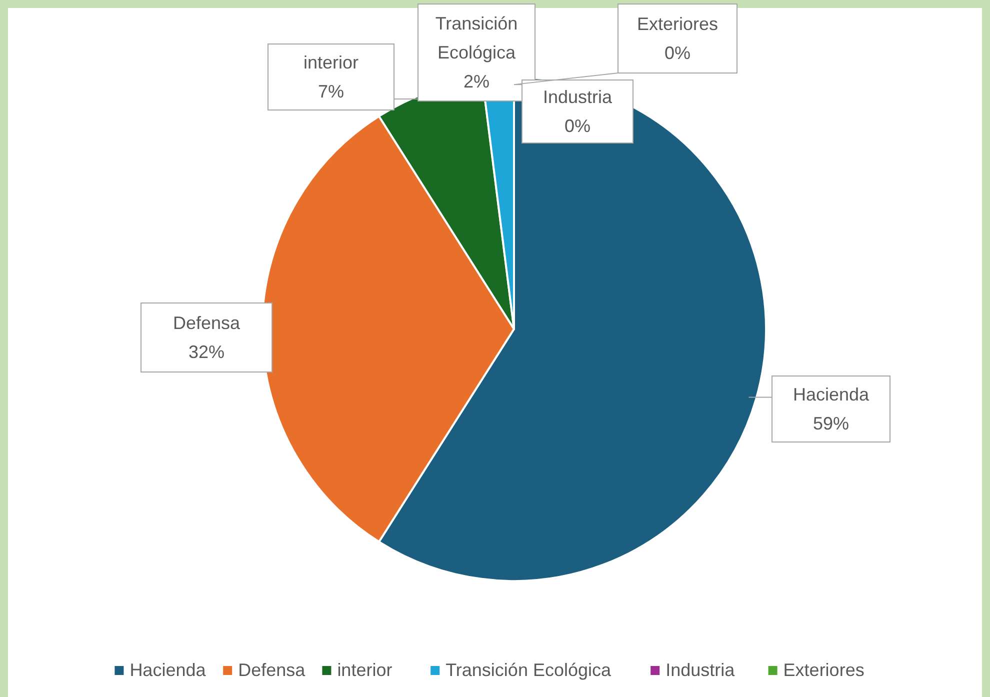  Describe the element at coordinates (823, 670) in the screenshot. I see `legend-label: Exteriores` at that location.